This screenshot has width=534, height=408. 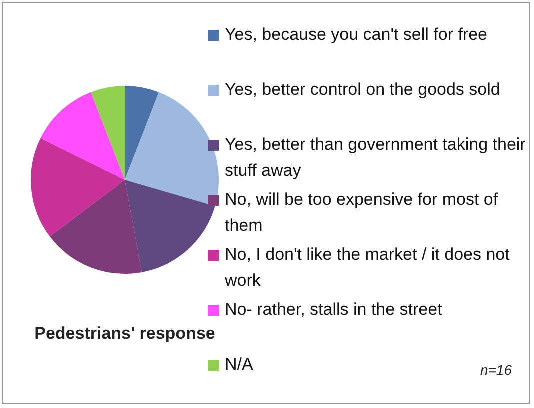 I want to click on legend-label: Yes, because you can't sell for free, so click(x=356, y=35).